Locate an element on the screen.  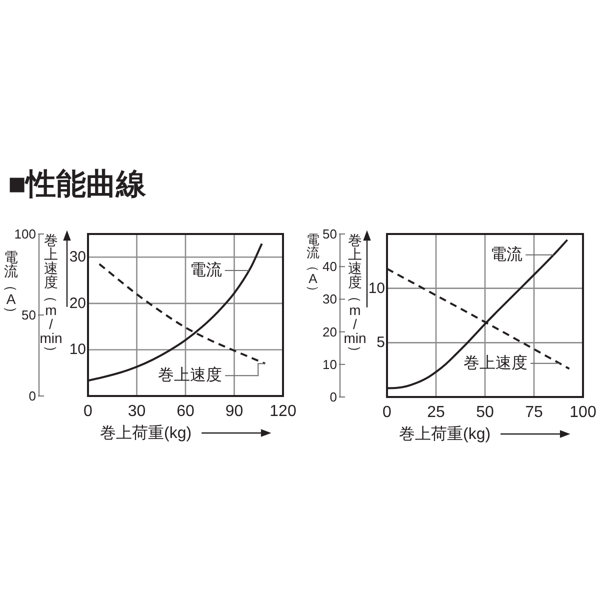
y2-tick-label: 30 is located at coordinates (329, 299).